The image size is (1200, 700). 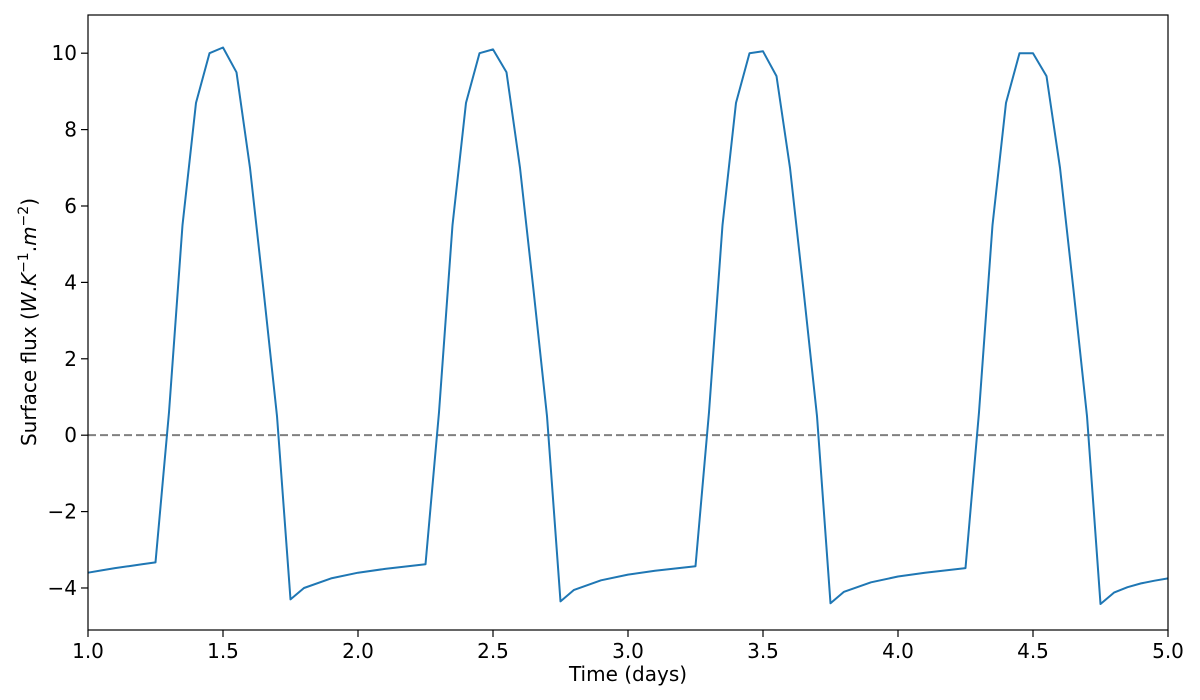 What do you see at coordinates (1033, 651) in the screenshot?
I see `x-tick-label: 4.5` at bounding box center [1033, 651].